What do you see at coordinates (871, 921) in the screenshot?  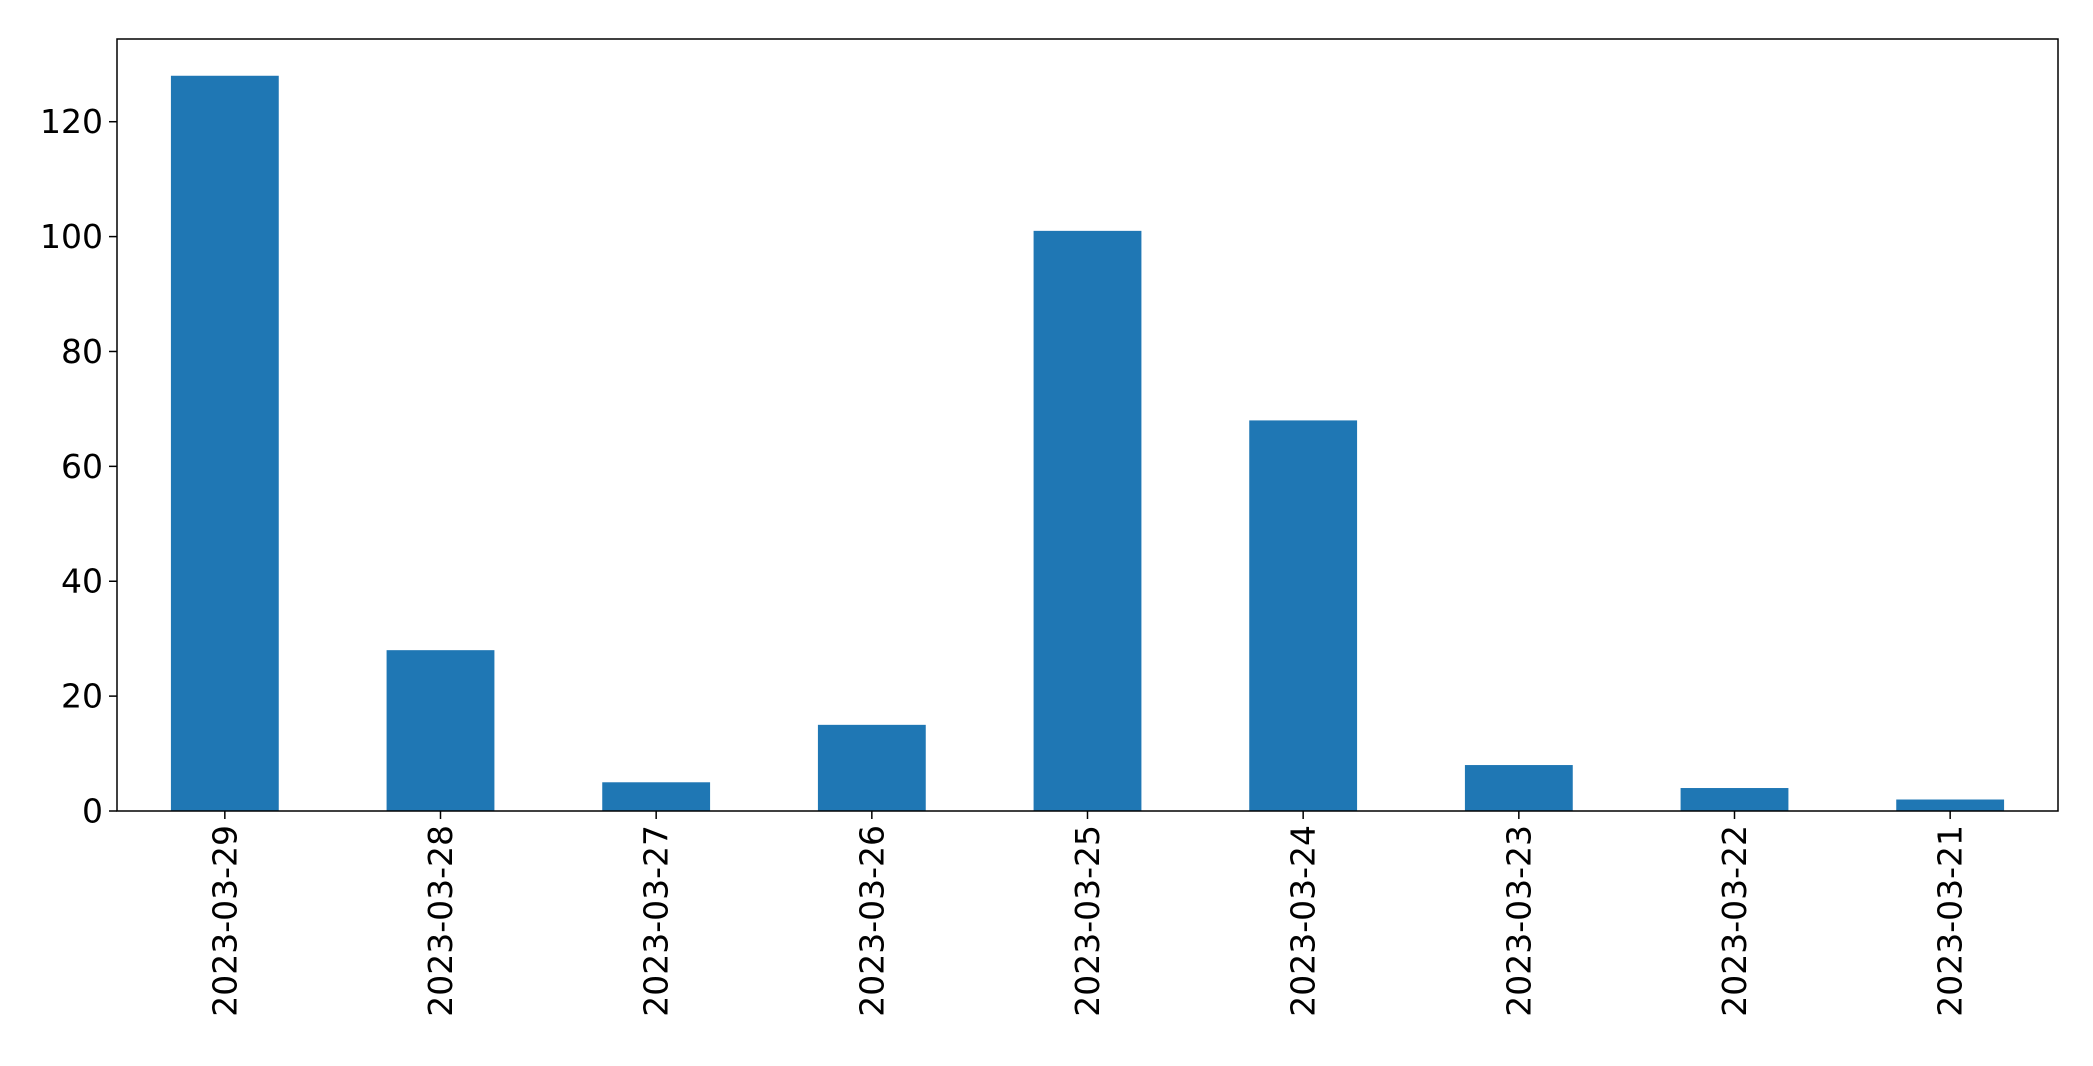 I see `x-tick-label: 2023-03-26` at bounding box center [871, 921].